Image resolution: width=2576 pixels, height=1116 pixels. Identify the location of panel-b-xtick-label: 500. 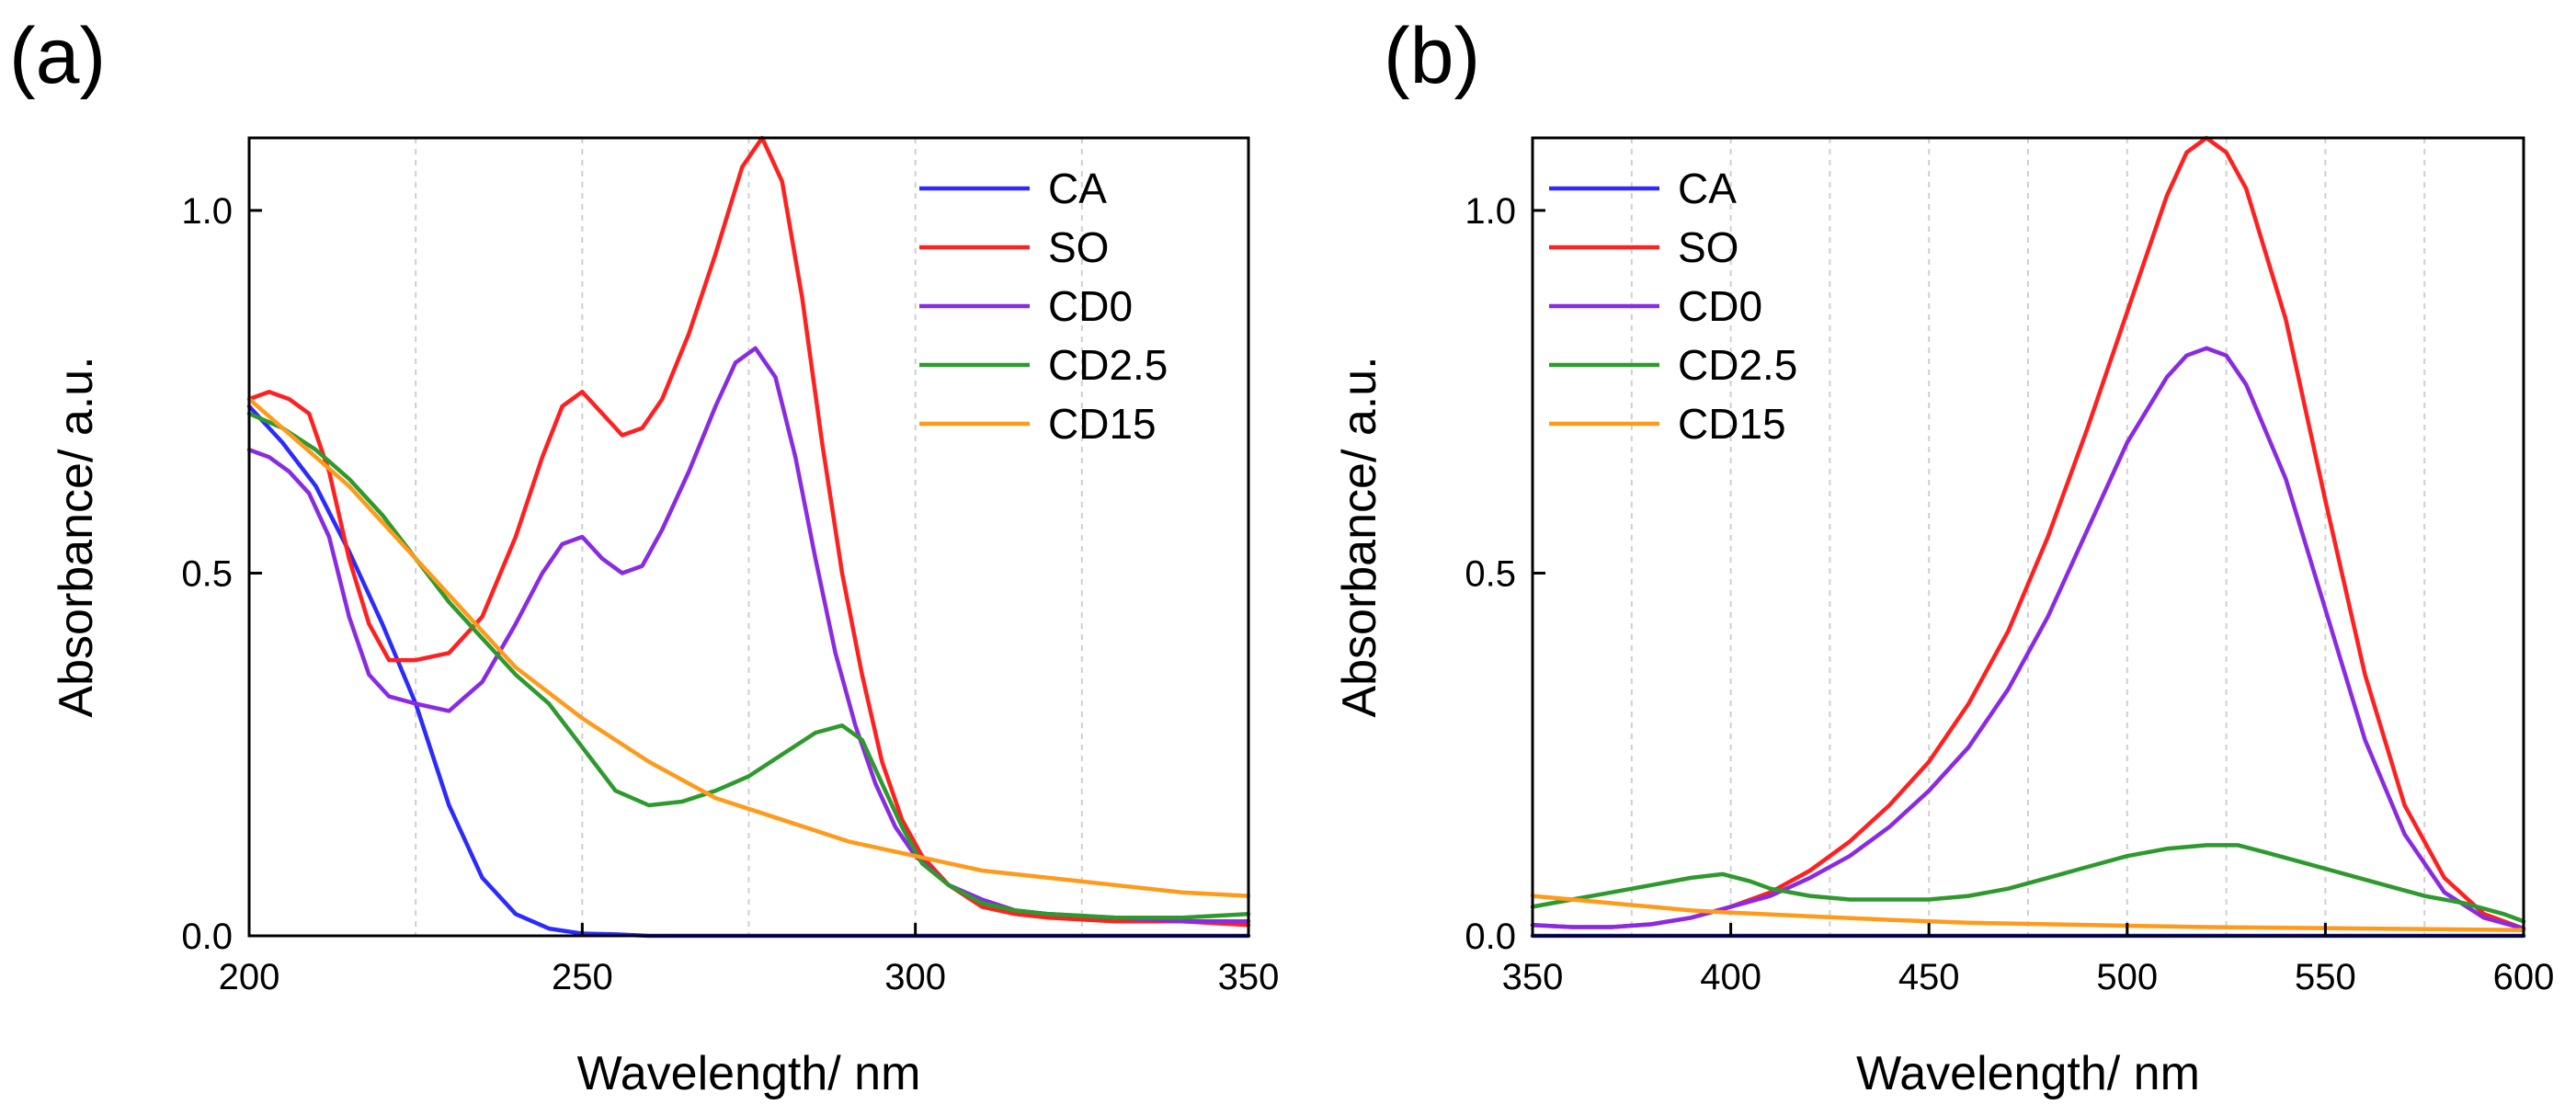
(2127, 977).